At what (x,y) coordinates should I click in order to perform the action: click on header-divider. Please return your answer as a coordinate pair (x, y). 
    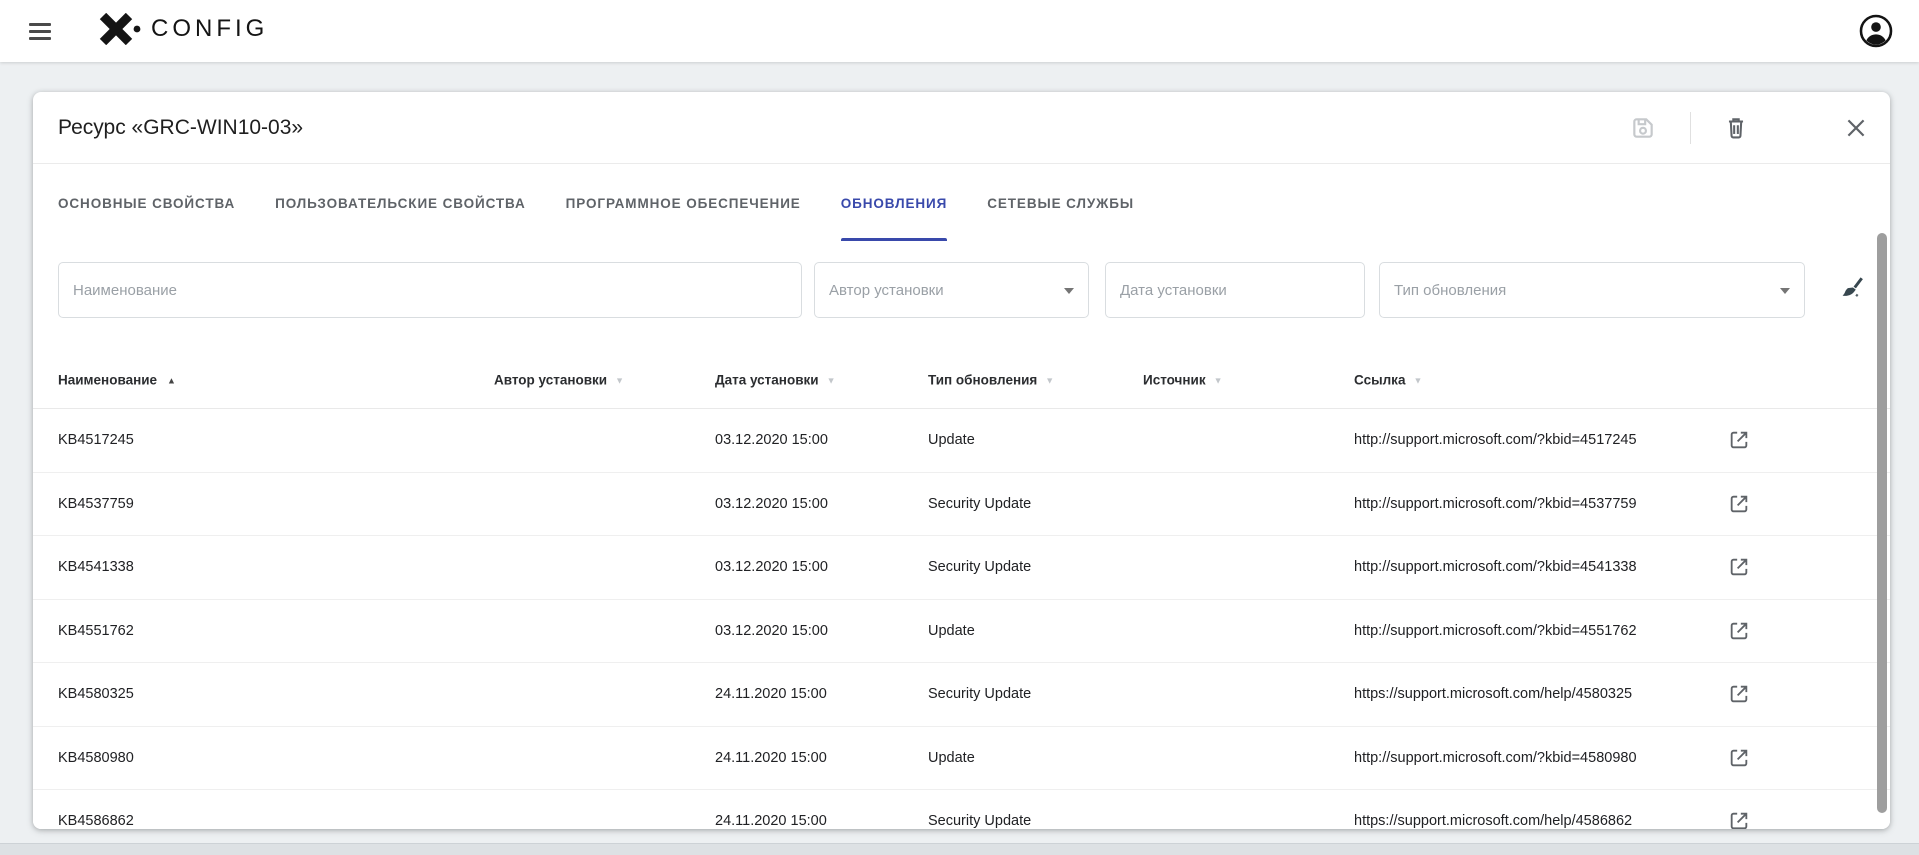
    Looking at the image, I should click on (1690, 128).